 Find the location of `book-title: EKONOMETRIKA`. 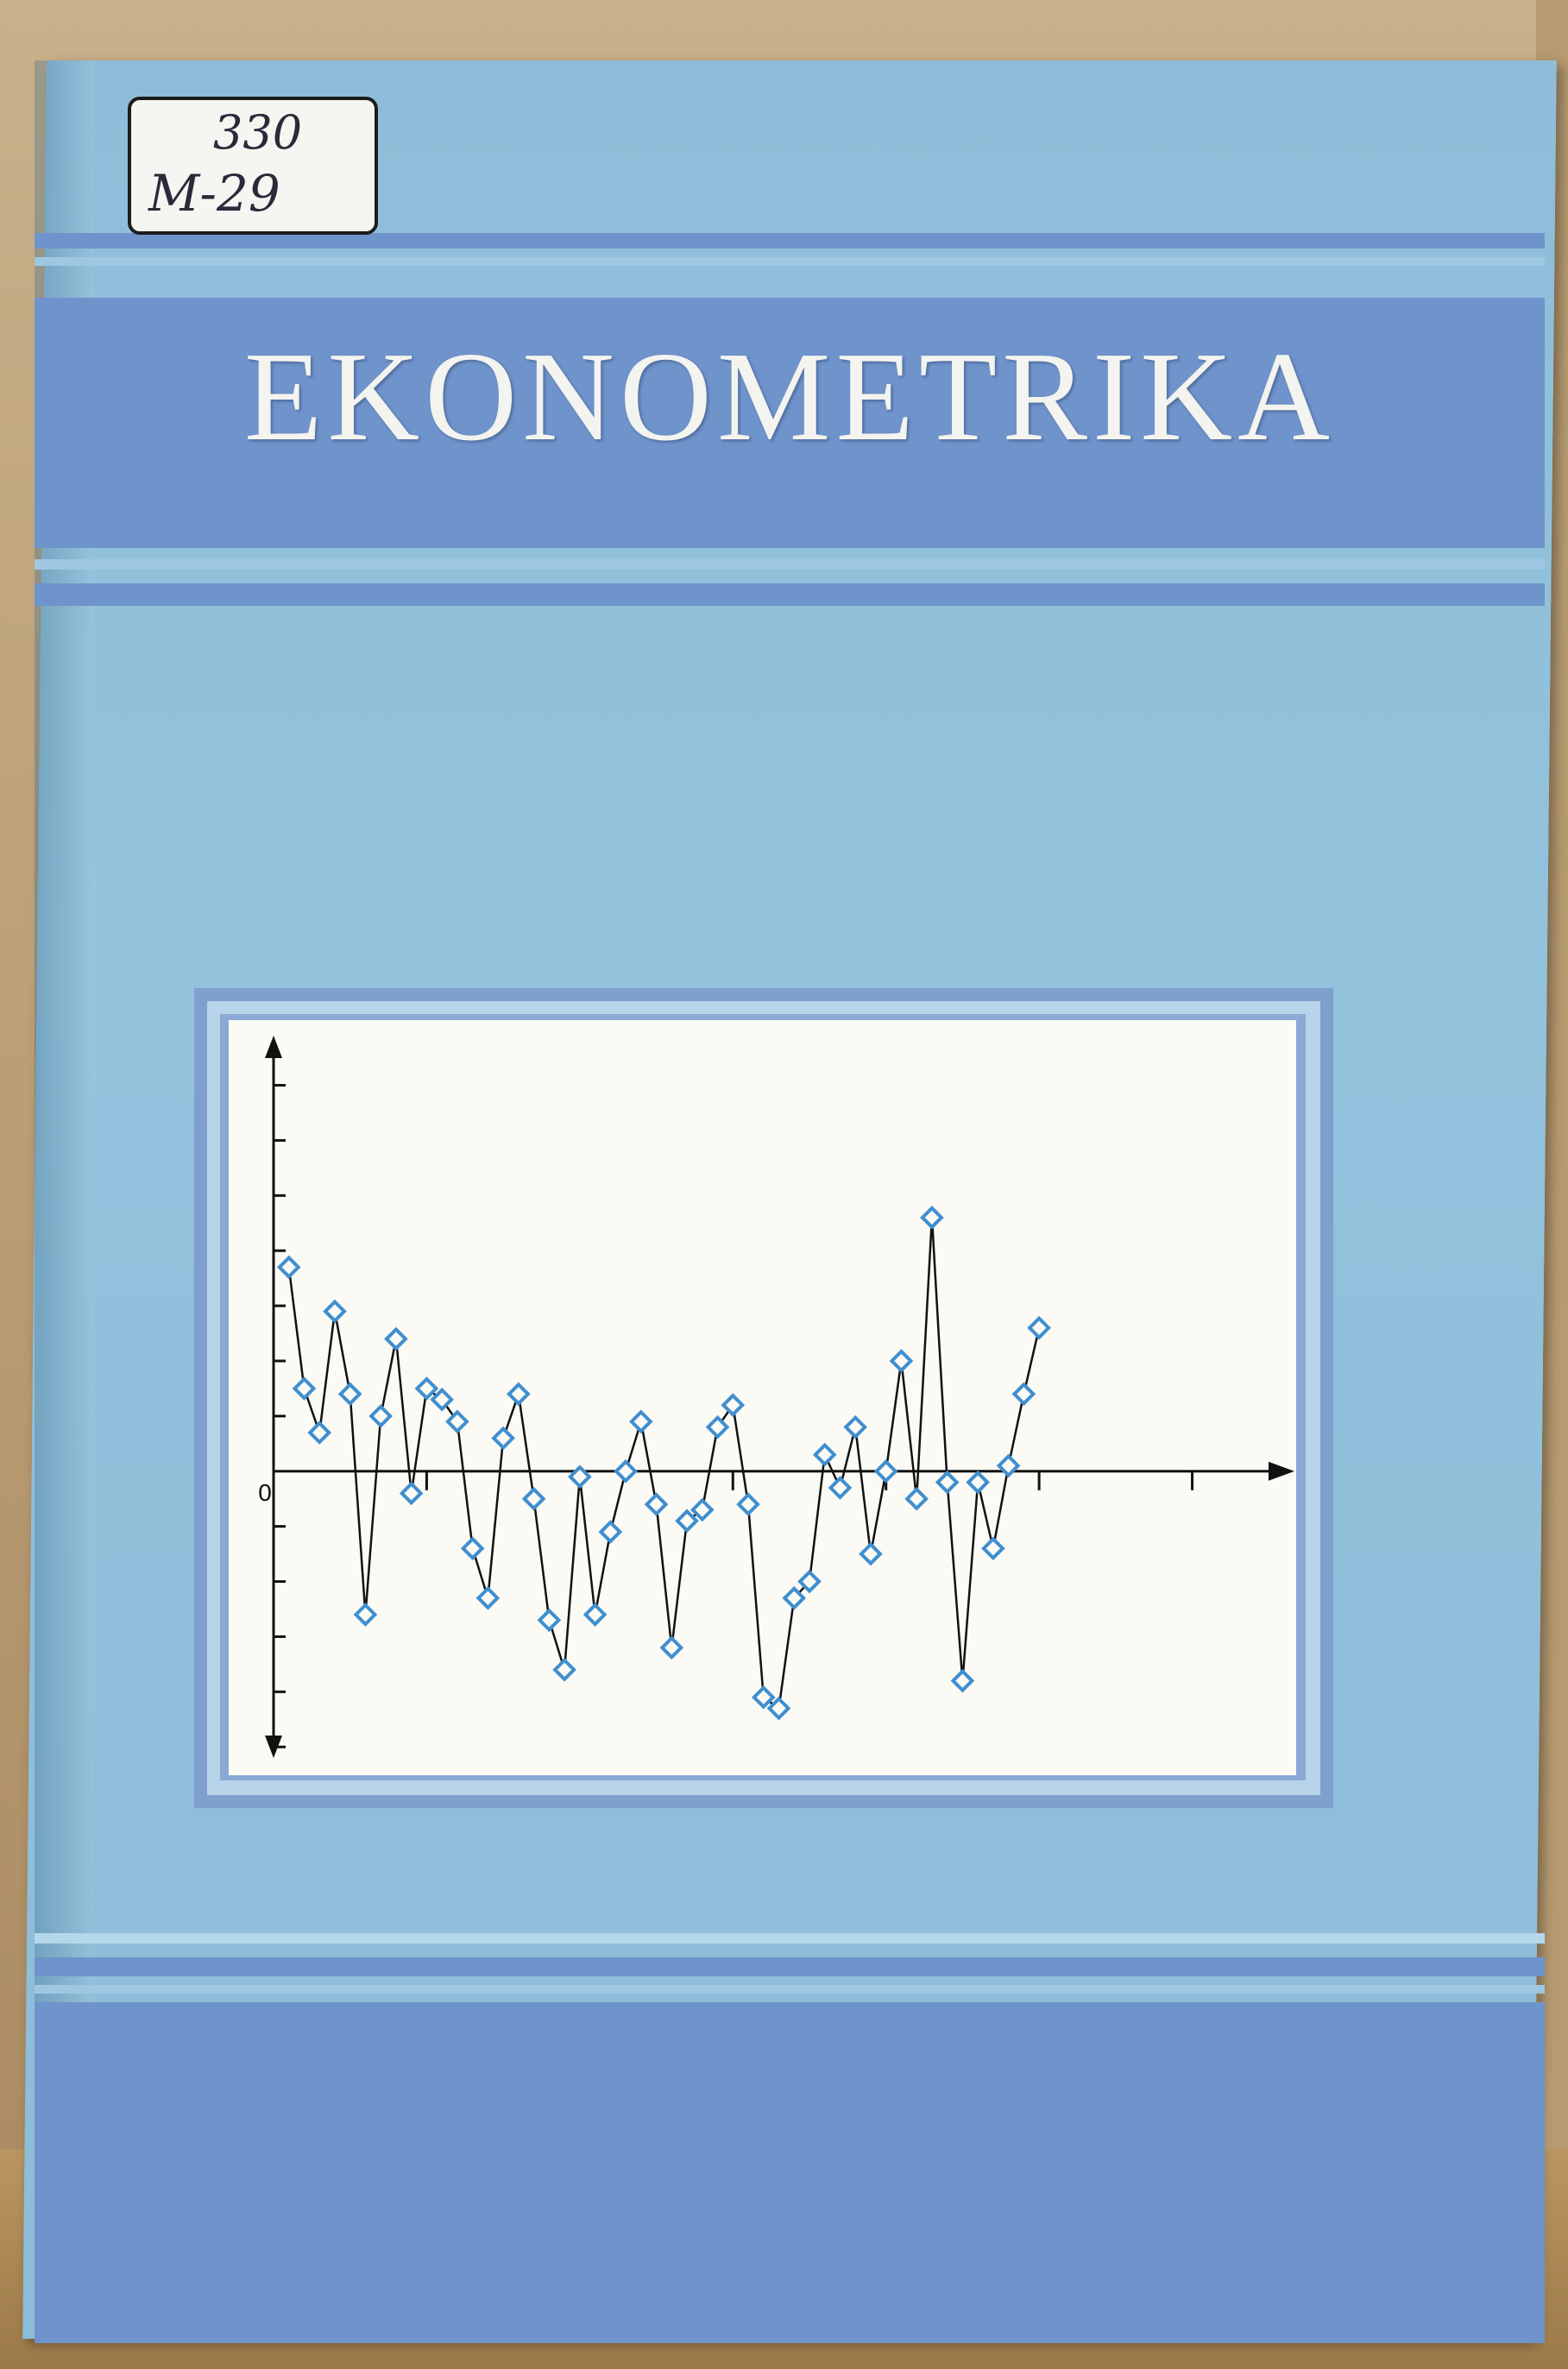

book-title: EKONOMETRIKA is located at coordinates (789, 397).